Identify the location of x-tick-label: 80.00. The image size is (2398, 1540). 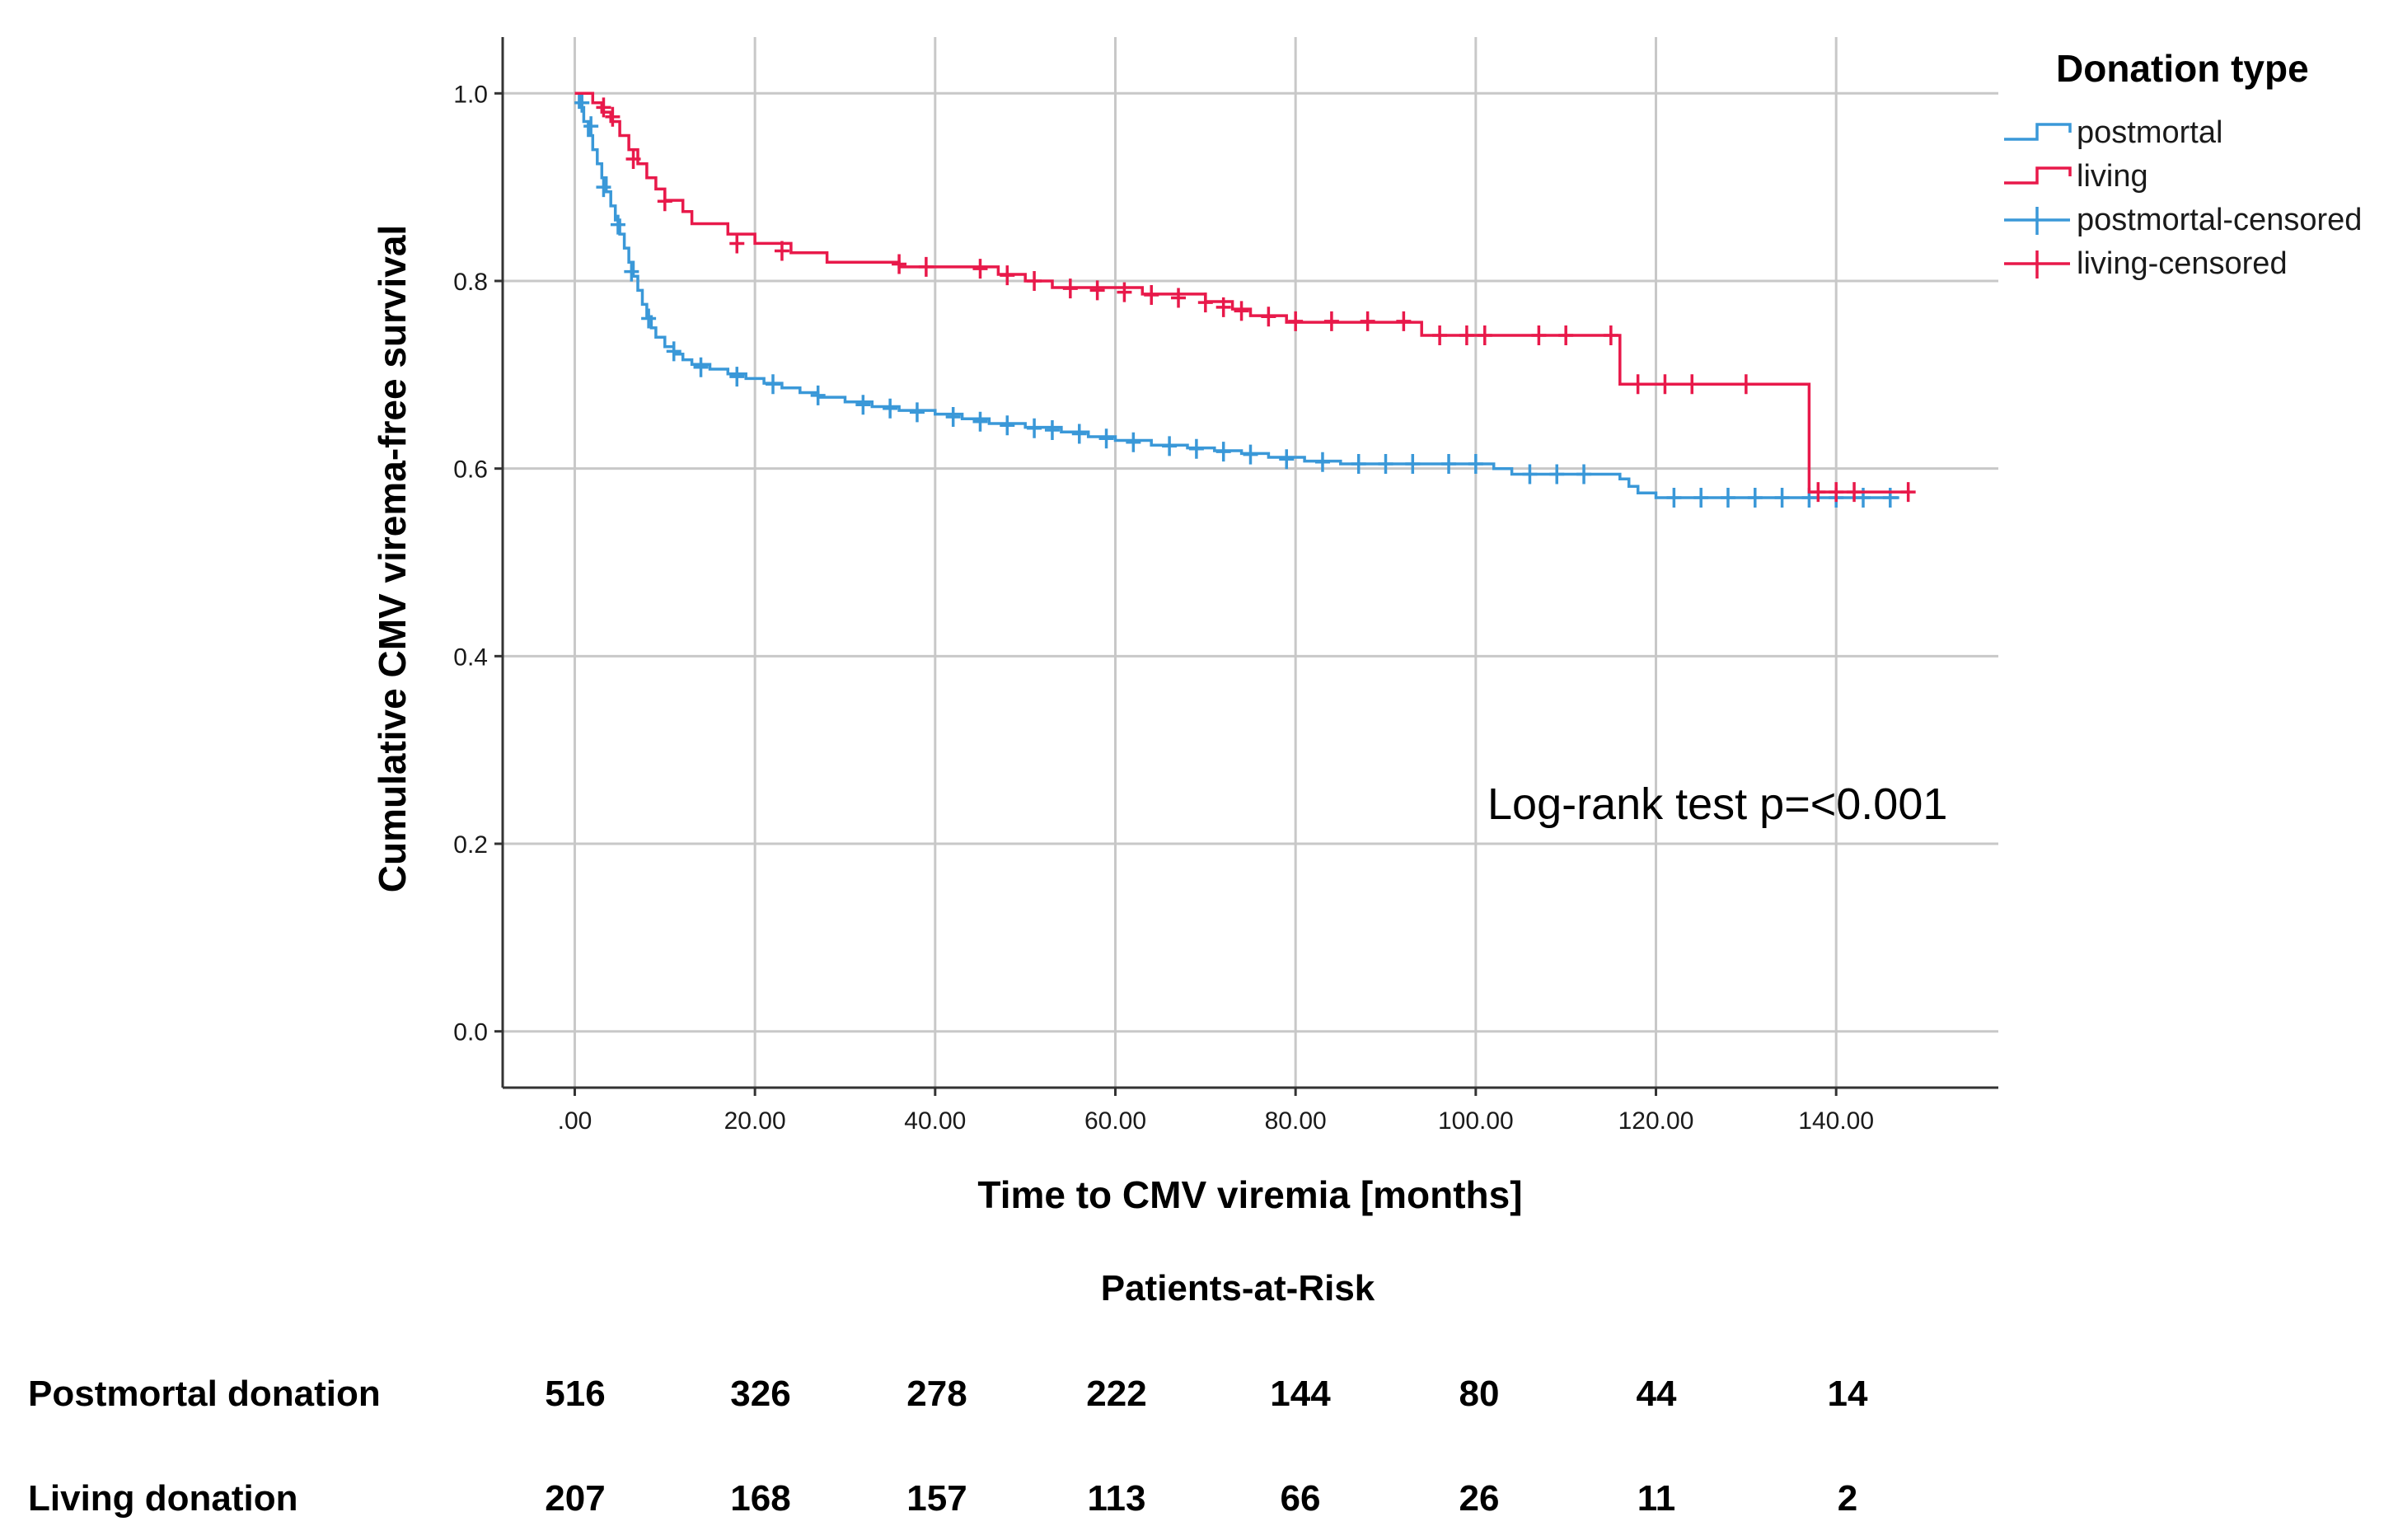
(1296, 1121).